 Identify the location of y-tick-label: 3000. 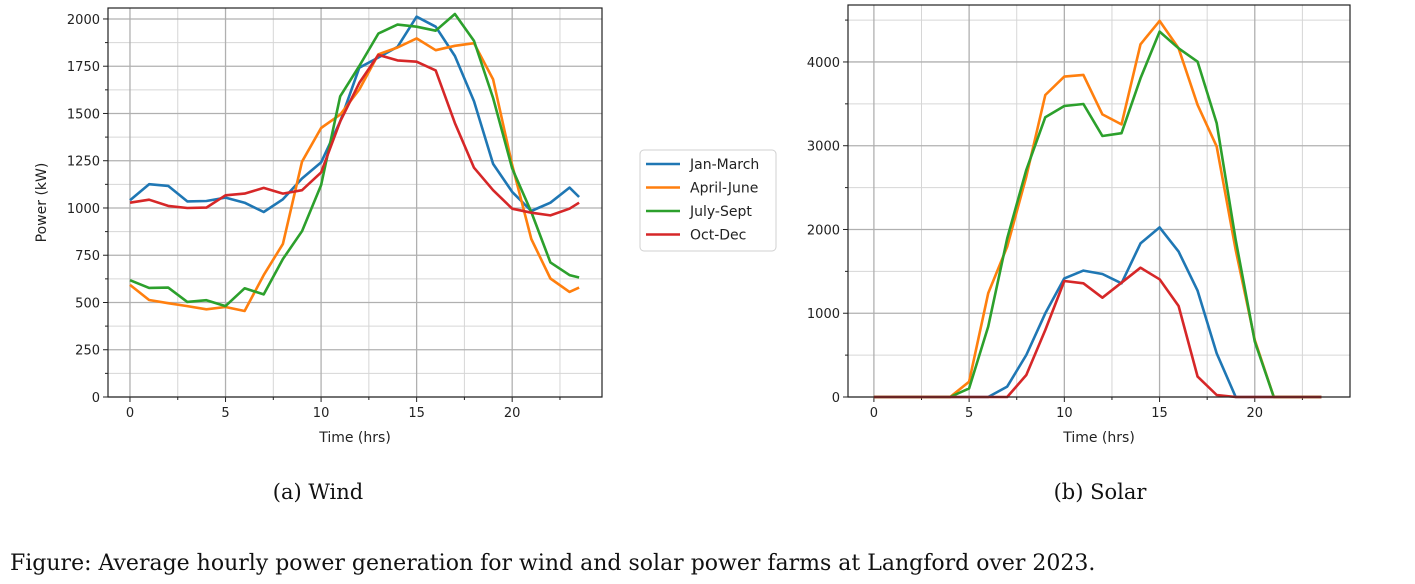
(823, 147).